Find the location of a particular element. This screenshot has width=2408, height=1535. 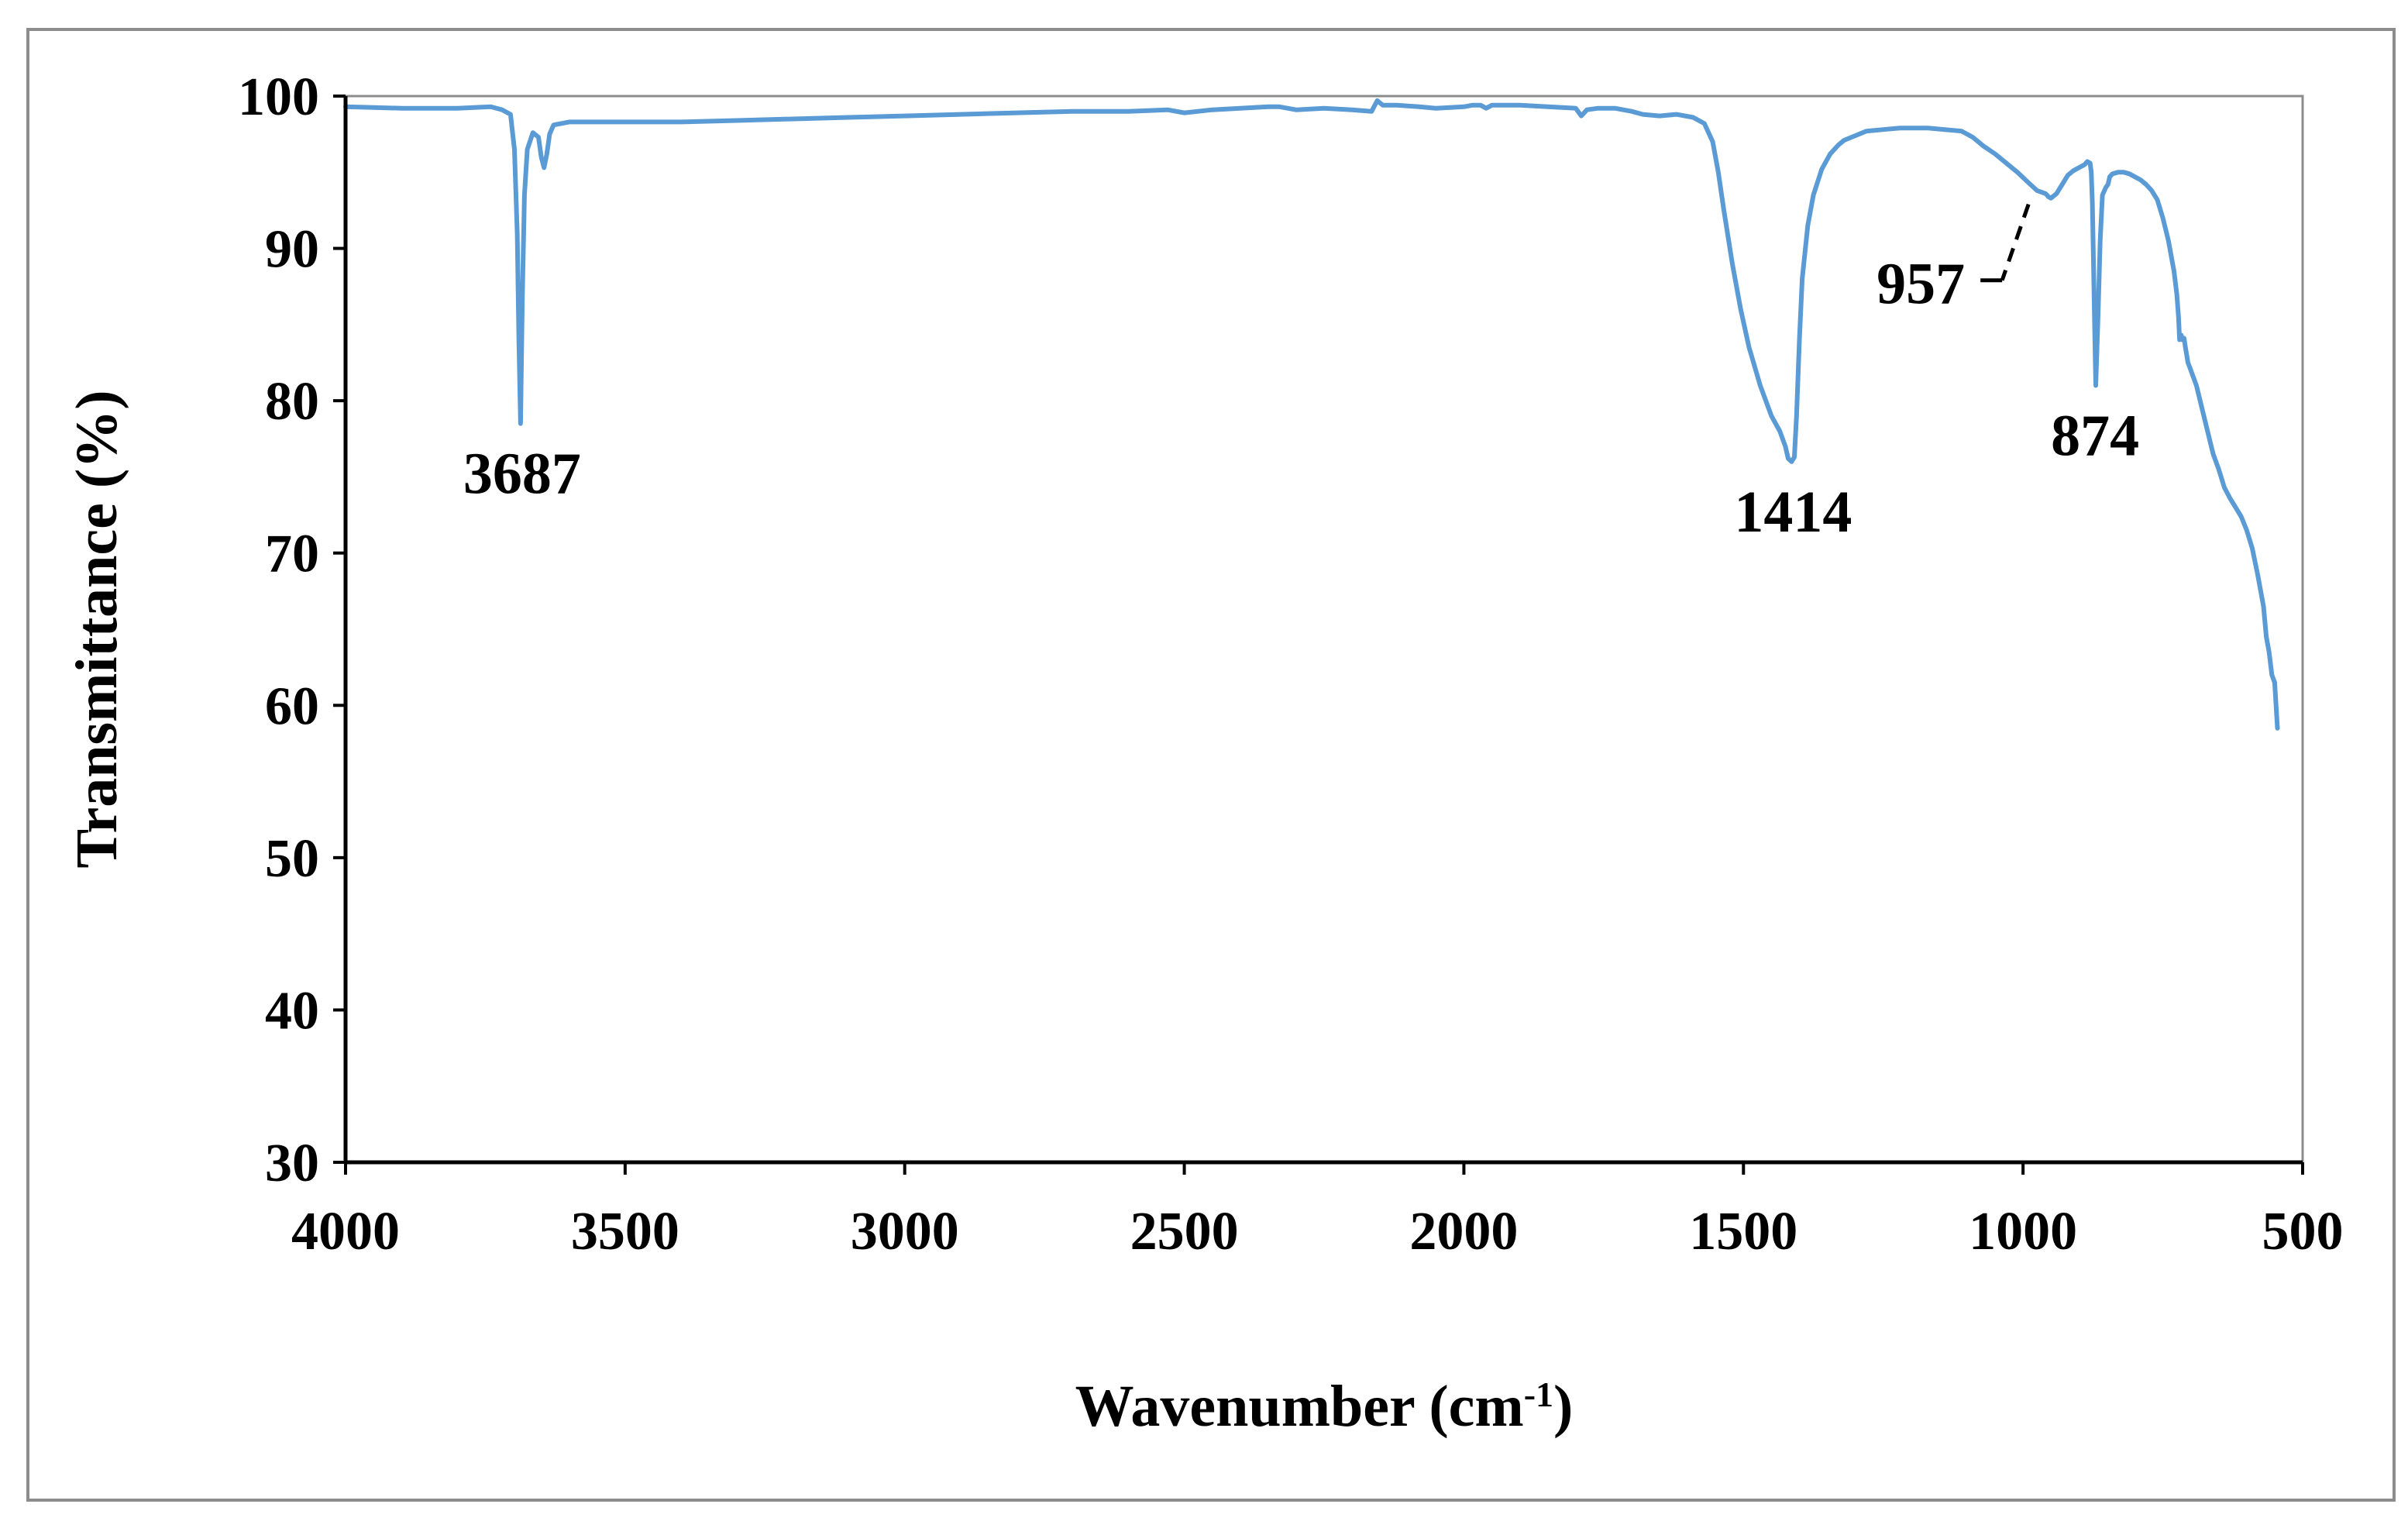

y-tick-label: 90 is located at coordinates (292, 250).